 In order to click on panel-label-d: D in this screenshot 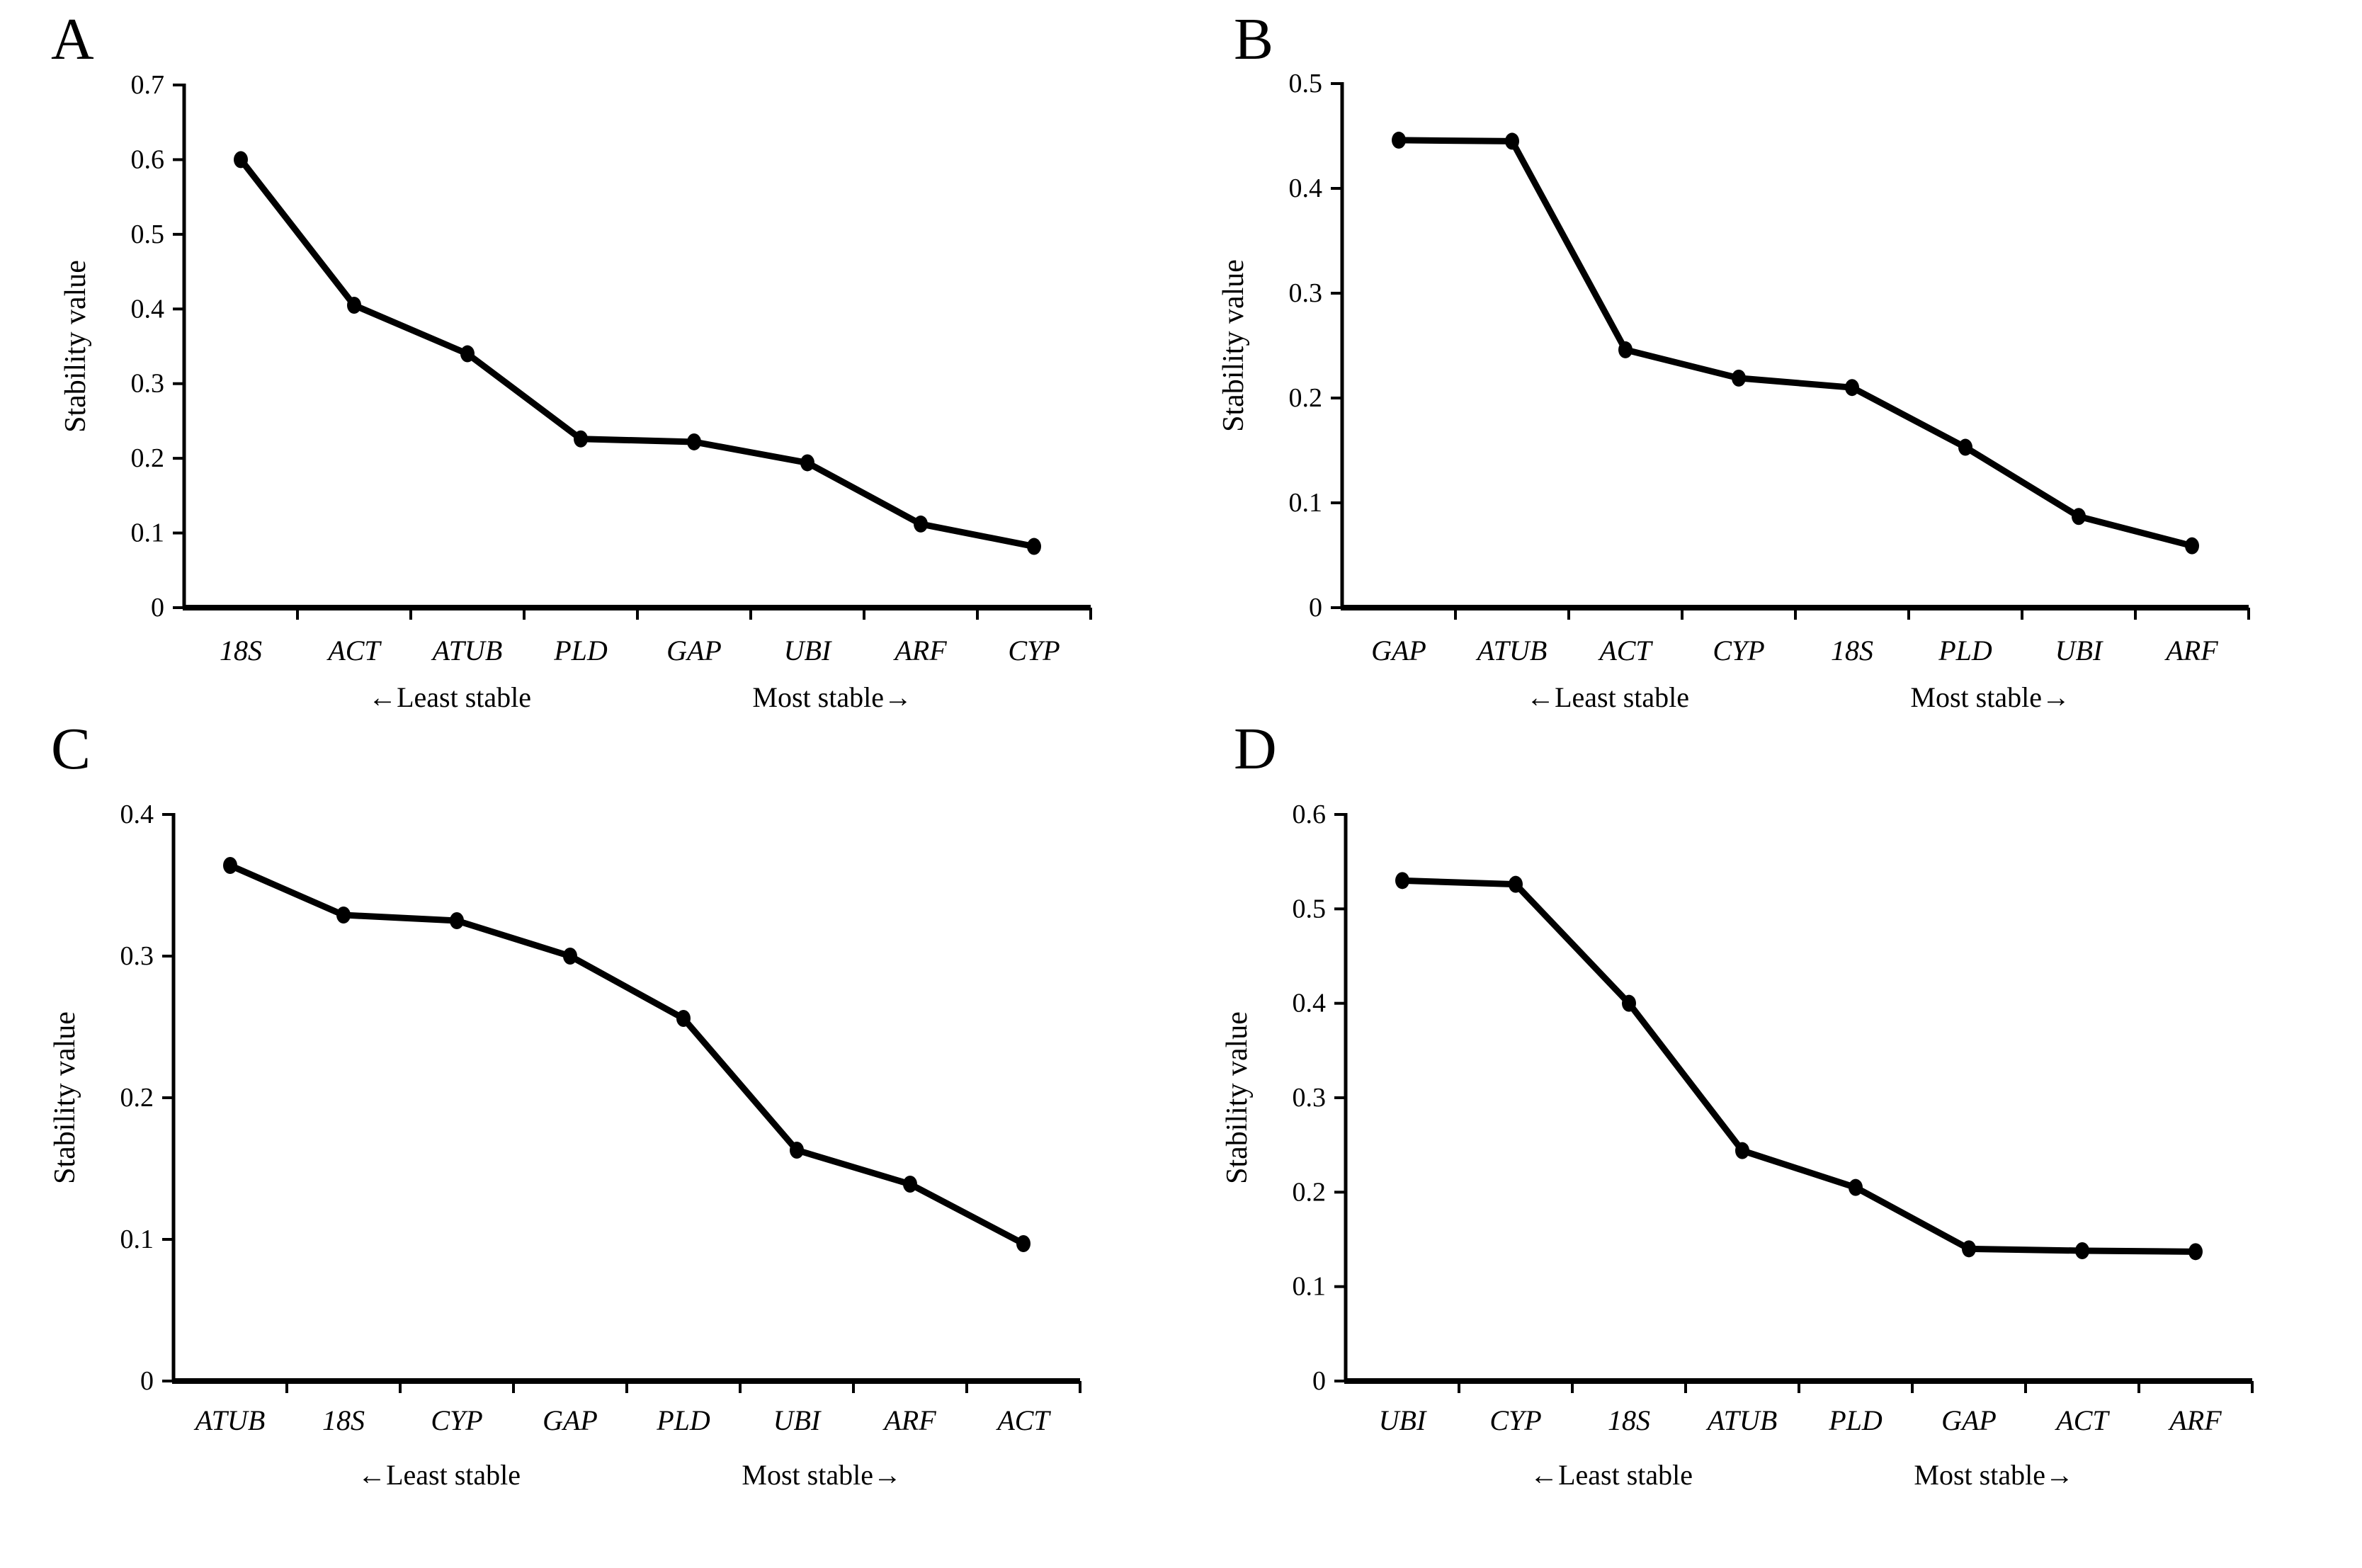, I will do `click(1255, 749)`.